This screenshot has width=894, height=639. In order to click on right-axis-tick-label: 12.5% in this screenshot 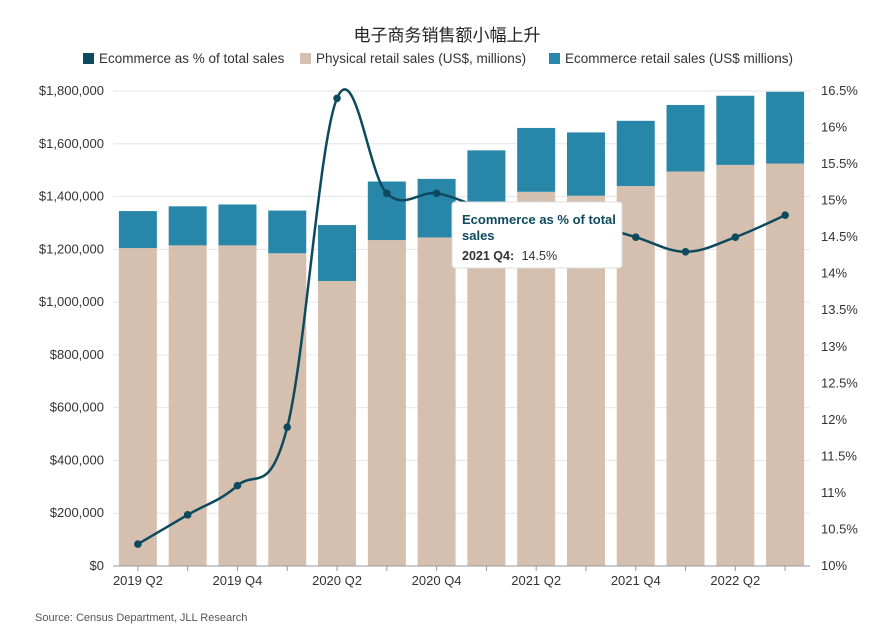, I will do `click(839, 382)`.